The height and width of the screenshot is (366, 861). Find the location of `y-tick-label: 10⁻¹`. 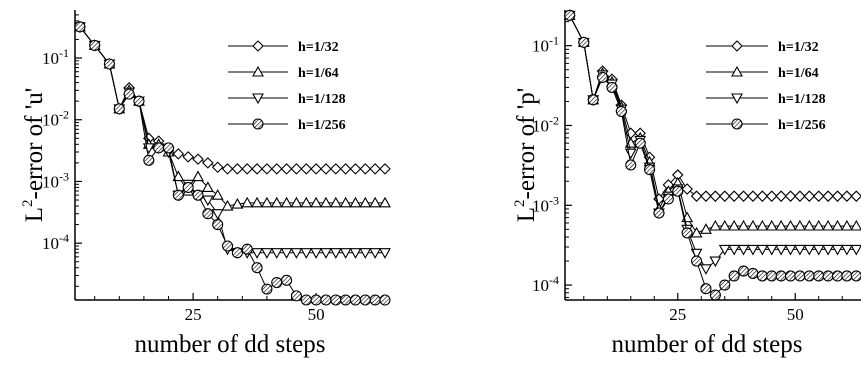

y-tick-label: 10⁻¹ is located at coordinates (545, 45).